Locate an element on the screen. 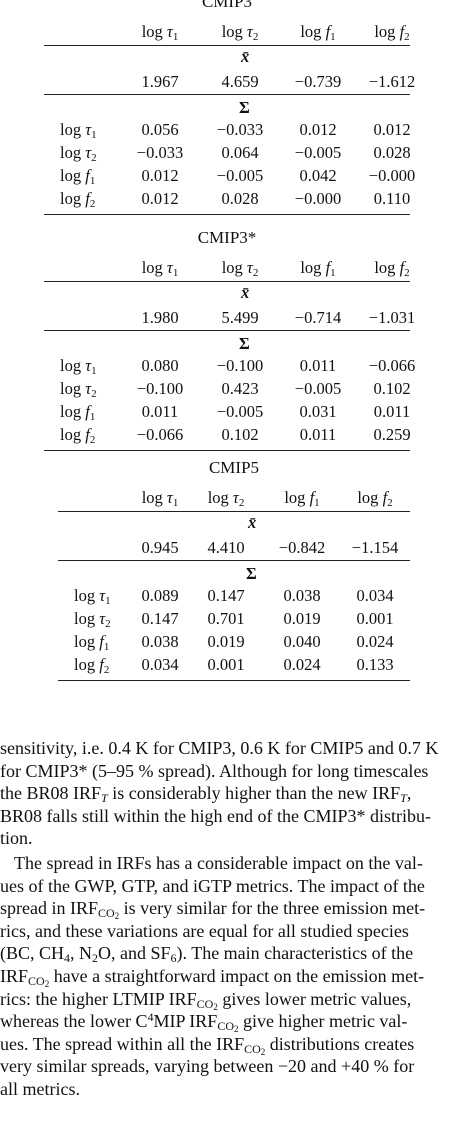 The image size is (474, 1127). mean-value: −0.739 is located at coordinates (318, 81).